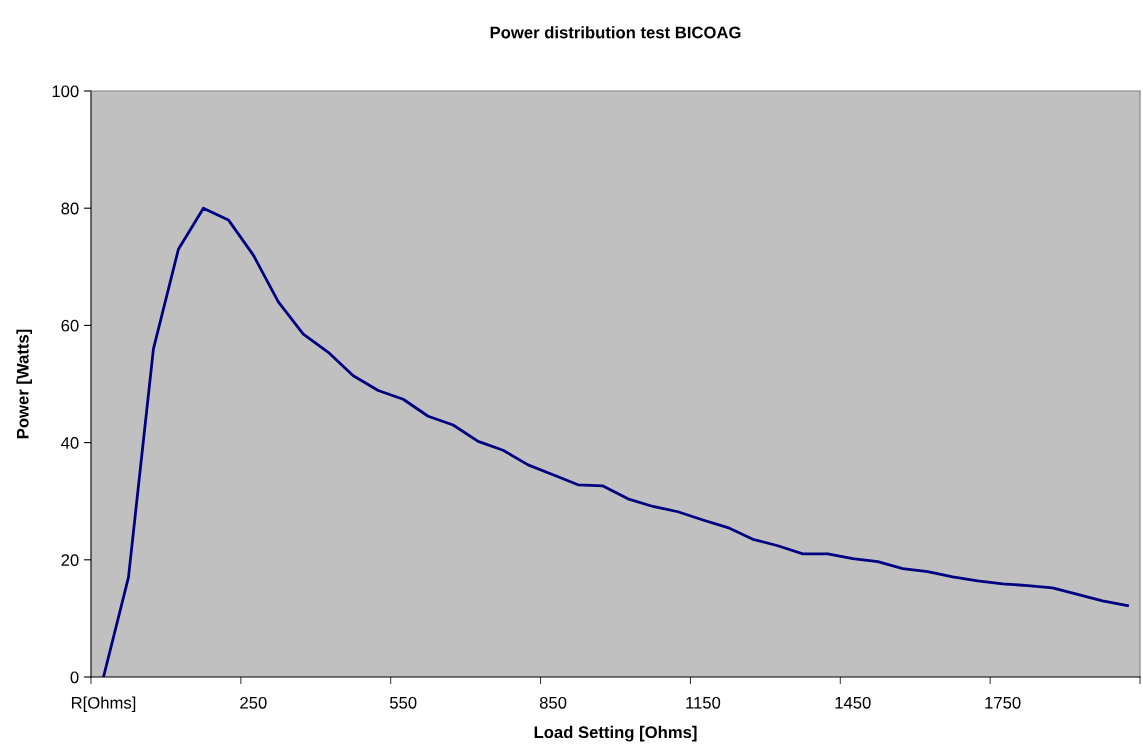 This screenshot has width=1143, height=753. Describe the element at coordinates (403, 702) in the screenshot. I see `x-tick-label: 550` at that location.